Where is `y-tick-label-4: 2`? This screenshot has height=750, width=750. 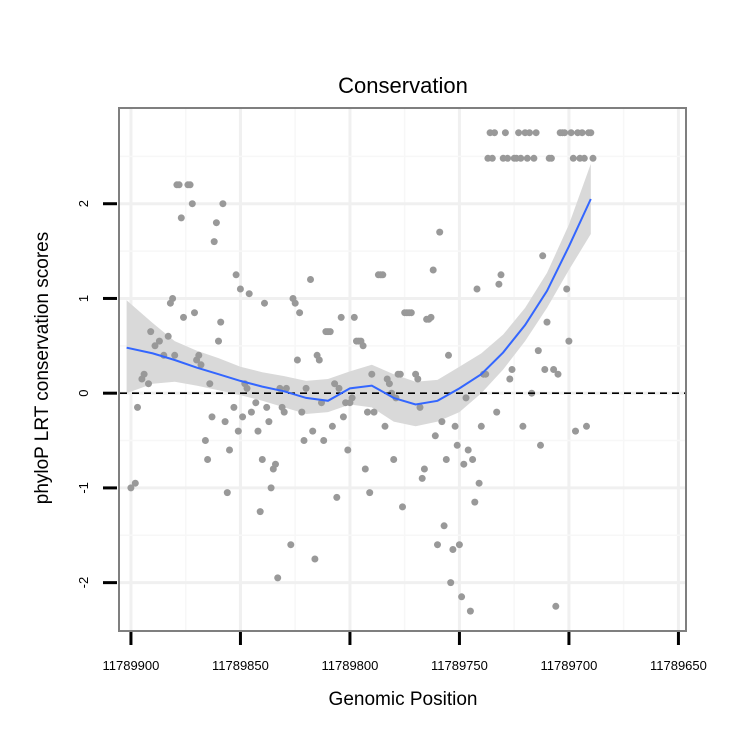
y-tick-label-4: 2 is located at coordinates (83, 203).